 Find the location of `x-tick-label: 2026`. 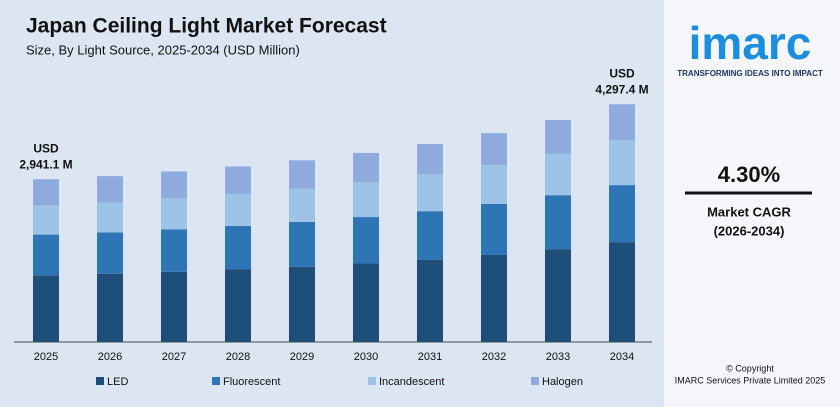

x-tick-label: 2026 is located at coordinates (110, 357).